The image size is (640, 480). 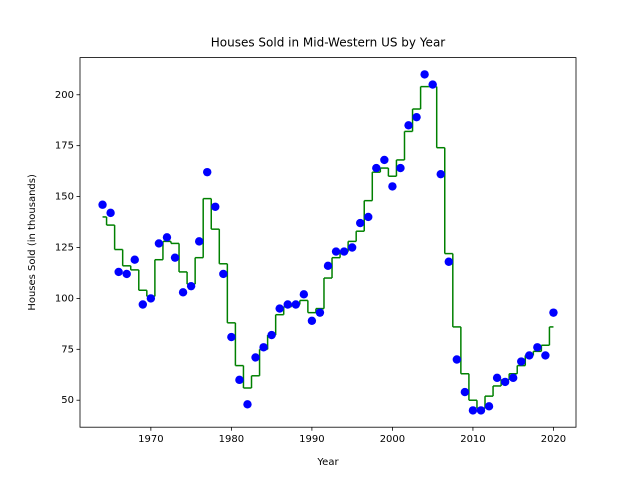 What do you see at coordinates (64, 146) in the screenshot?
I see `y-tick-label: 175` at bounding box center [64, 146].